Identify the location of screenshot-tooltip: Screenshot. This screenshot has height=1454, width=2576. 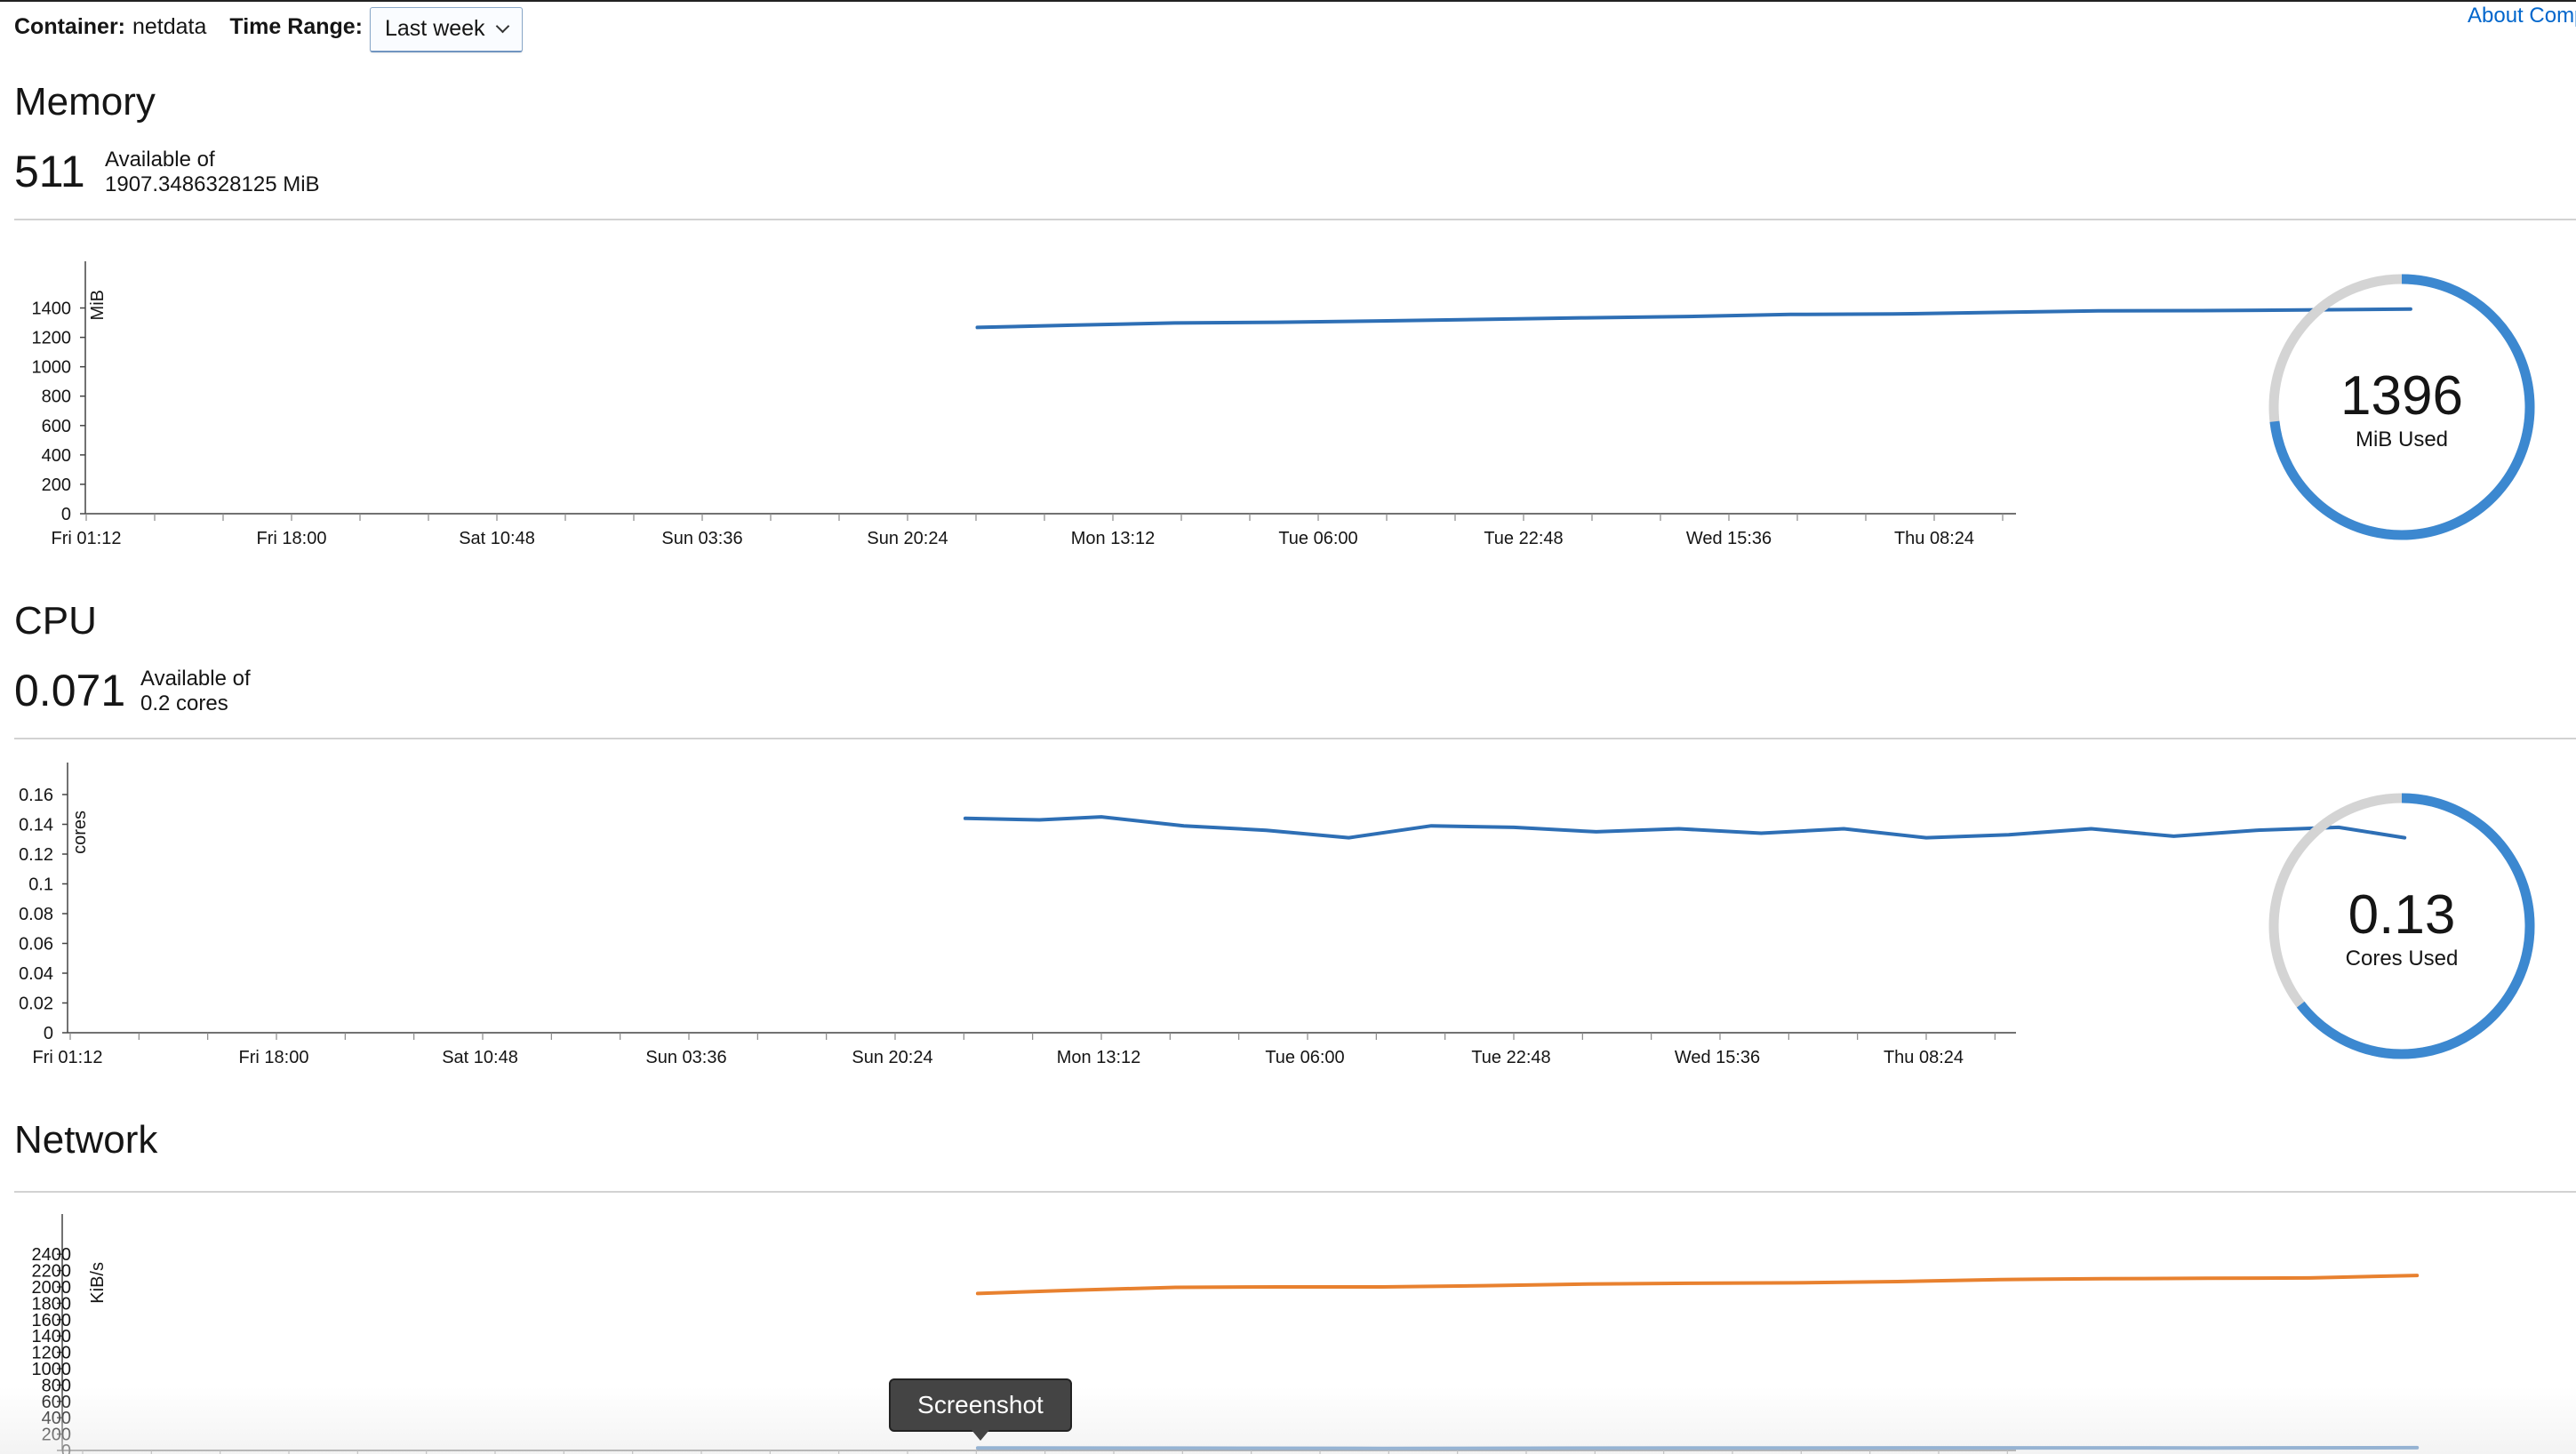
(980, 1409).